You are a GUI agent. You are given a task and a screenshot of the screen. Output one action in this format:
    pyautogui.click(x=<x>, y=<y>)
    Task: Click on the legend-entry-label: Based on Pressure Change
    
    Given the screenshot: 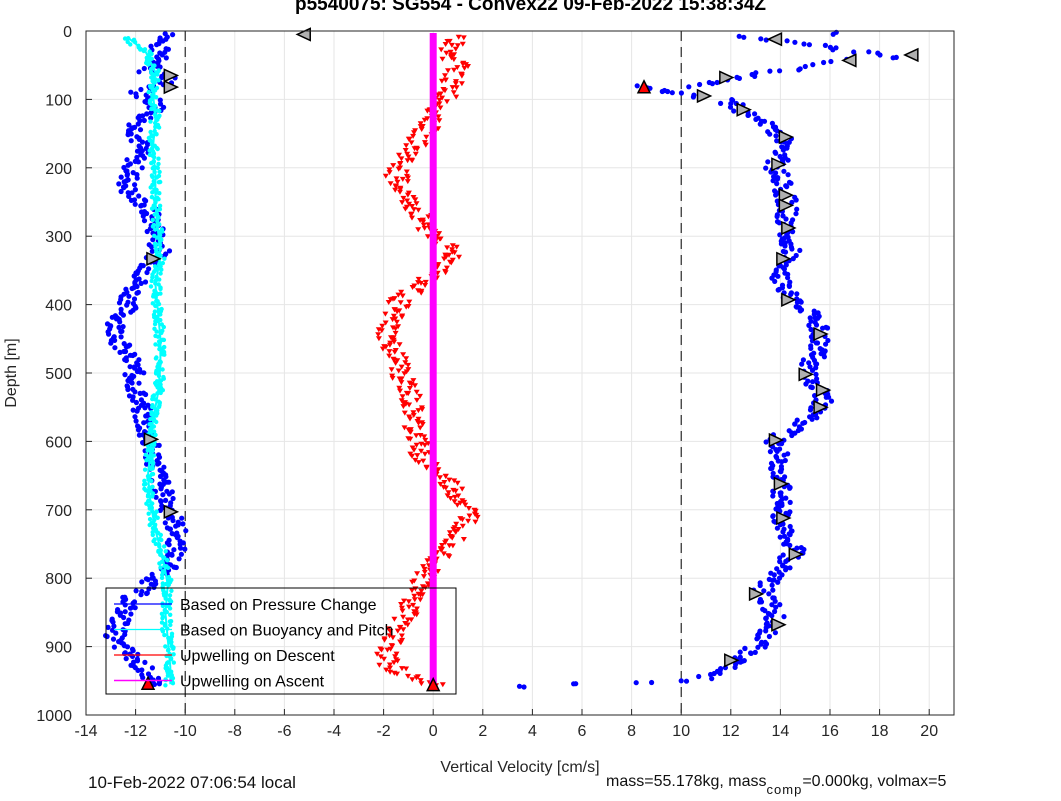 What is the action you would take?
    pyautogui.click(x=278, y=605)
    